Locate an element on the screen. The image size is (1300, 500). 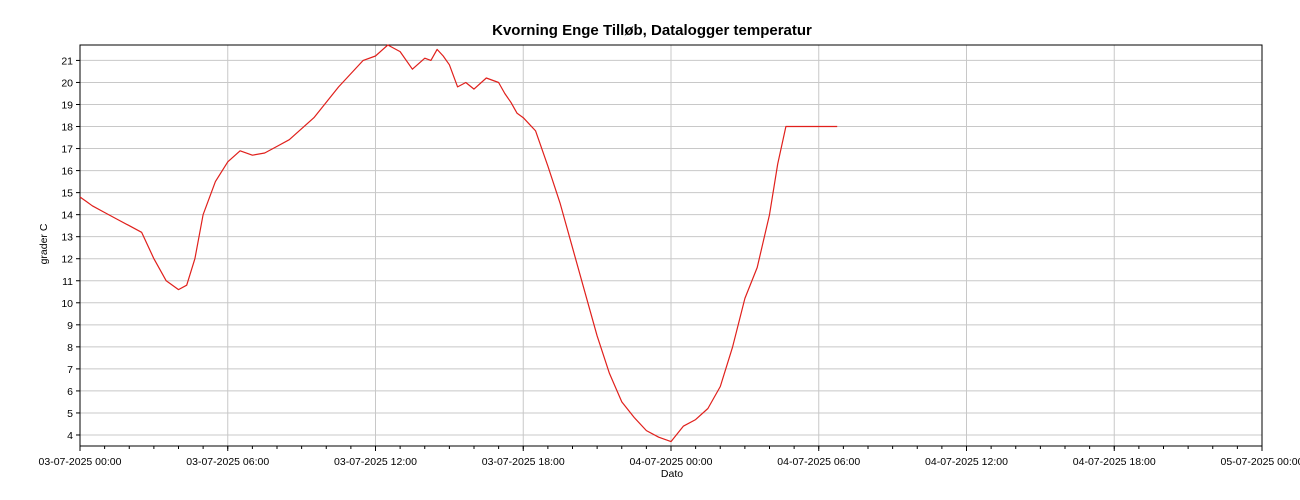
x-tick-label: 03-07-2025 12:00 is located at coordinates (375, 462).